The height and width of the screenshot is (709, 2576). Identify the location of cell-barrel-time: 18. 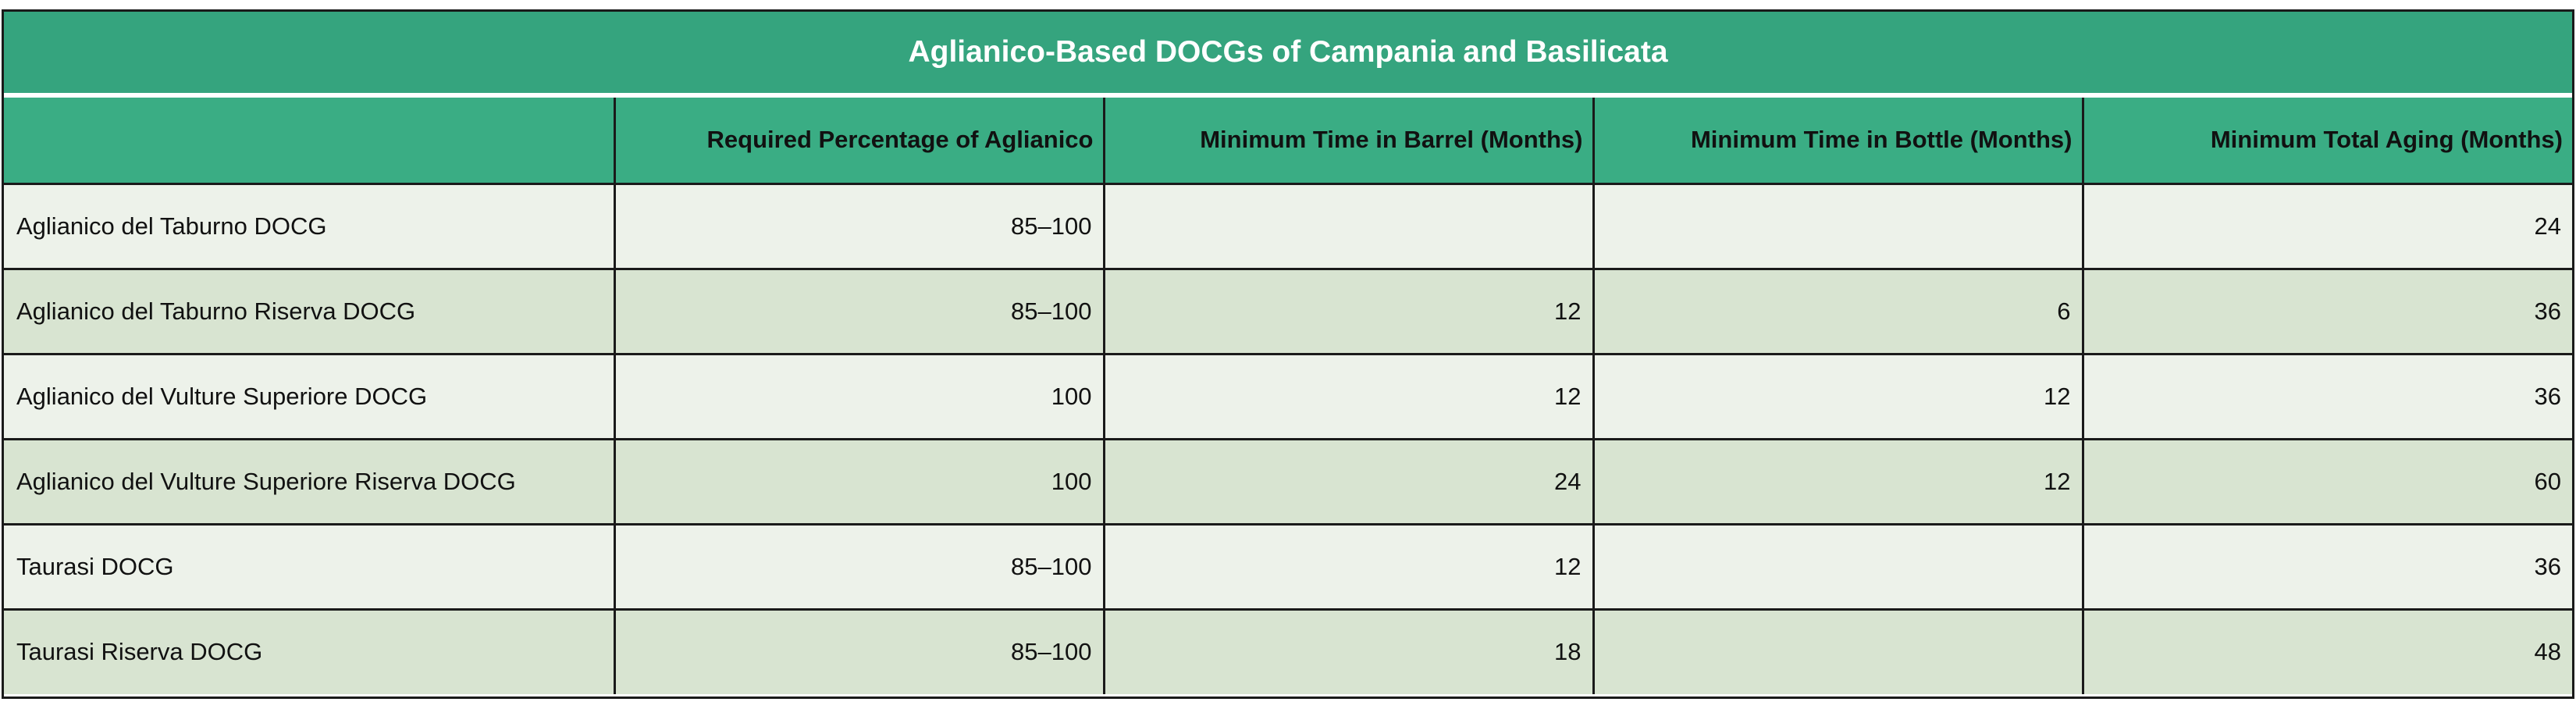
(1348, 650).